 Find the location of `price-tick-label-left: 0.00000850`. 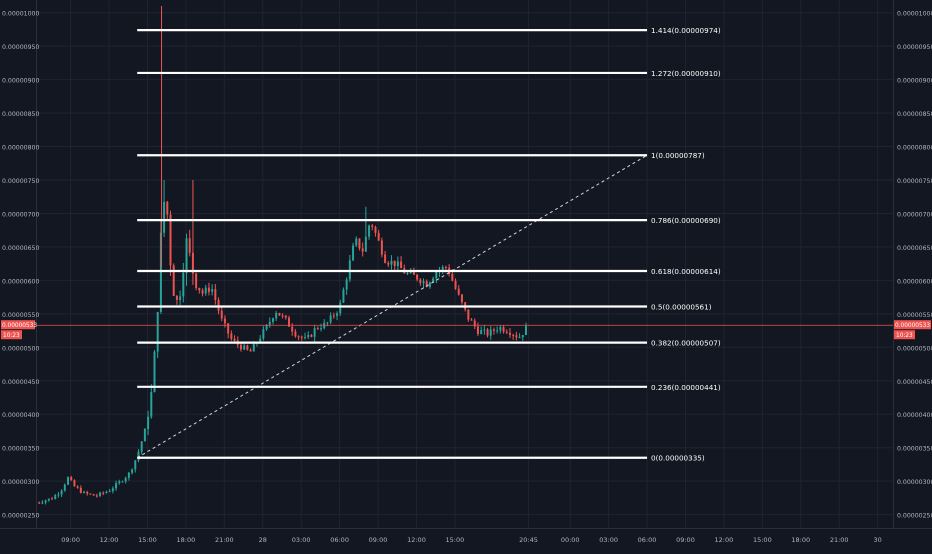

price-tick-label-left: 0.00000850 is located at coordinates (20, 114).